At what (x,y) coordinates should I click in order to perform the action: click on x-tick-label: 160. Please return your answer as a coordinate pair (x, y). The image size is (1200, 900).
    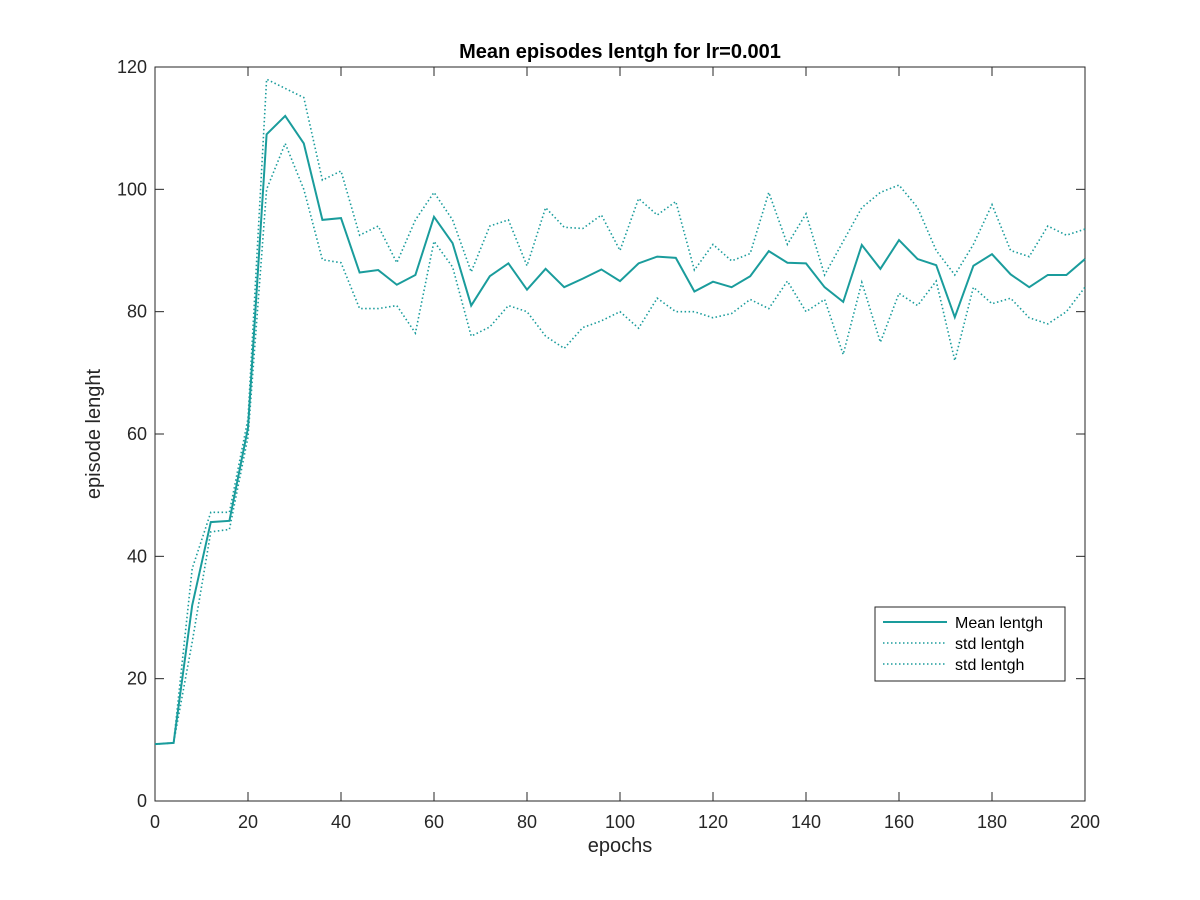
    Looking at the image, I should click on (899, 822).